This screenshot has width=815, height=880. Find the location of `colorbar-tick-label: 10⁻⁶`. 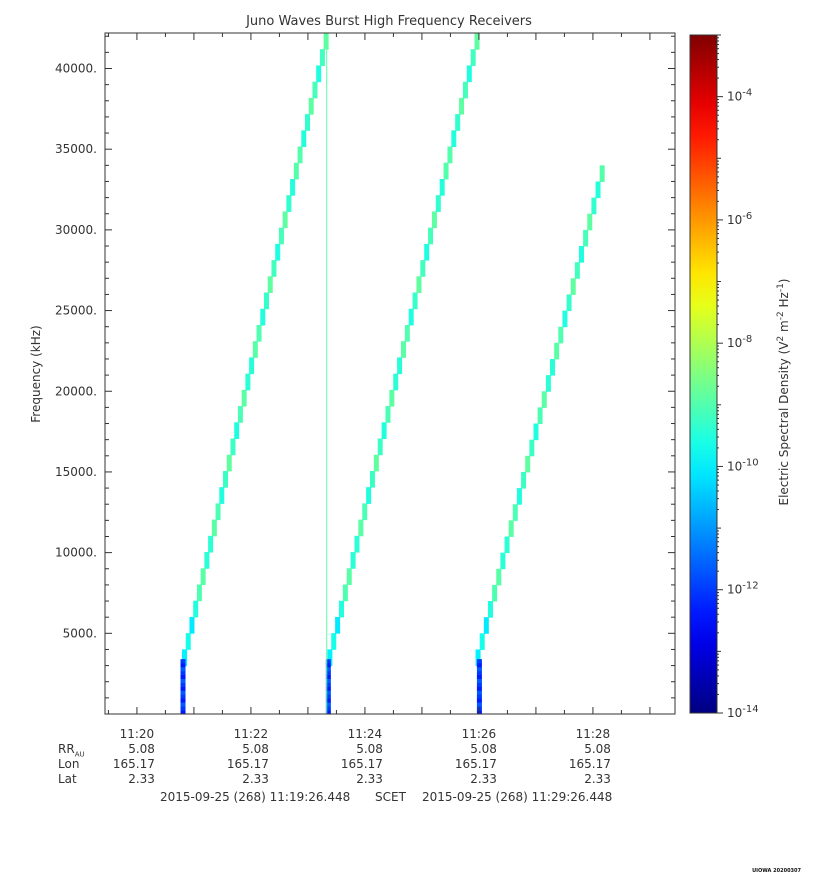

colorbar-tick-label: 10⁻⁶ is located at coordinates (739, 219).